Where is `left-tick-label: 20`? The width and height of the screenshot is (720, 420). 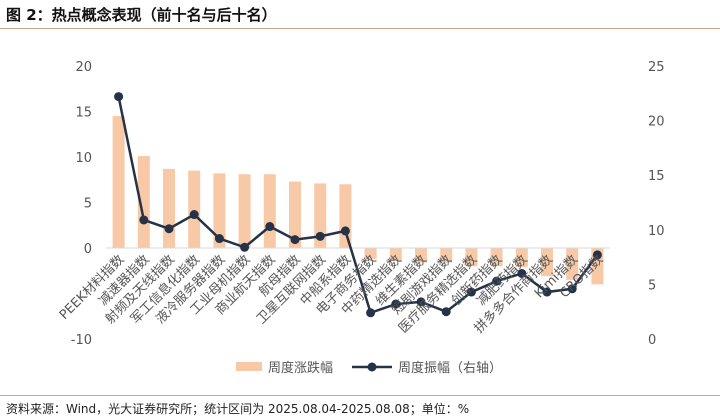
left-tick-label: 20 is located at coordinates (83, 67).